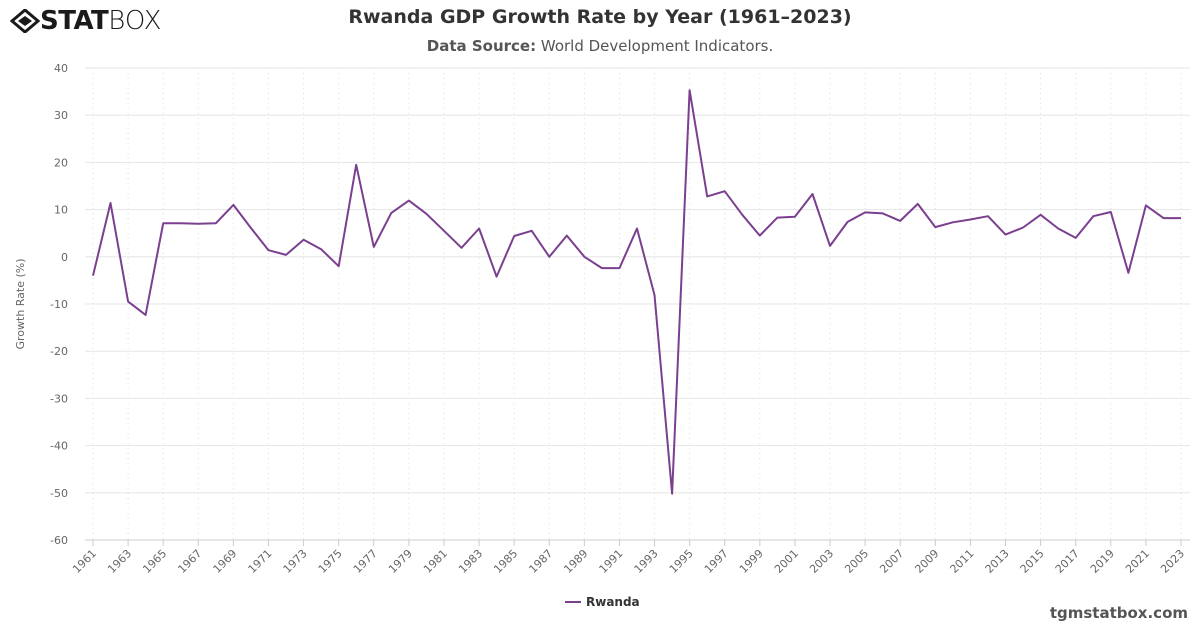  I want to click on y-tick-label: 10, so click(61, 210).